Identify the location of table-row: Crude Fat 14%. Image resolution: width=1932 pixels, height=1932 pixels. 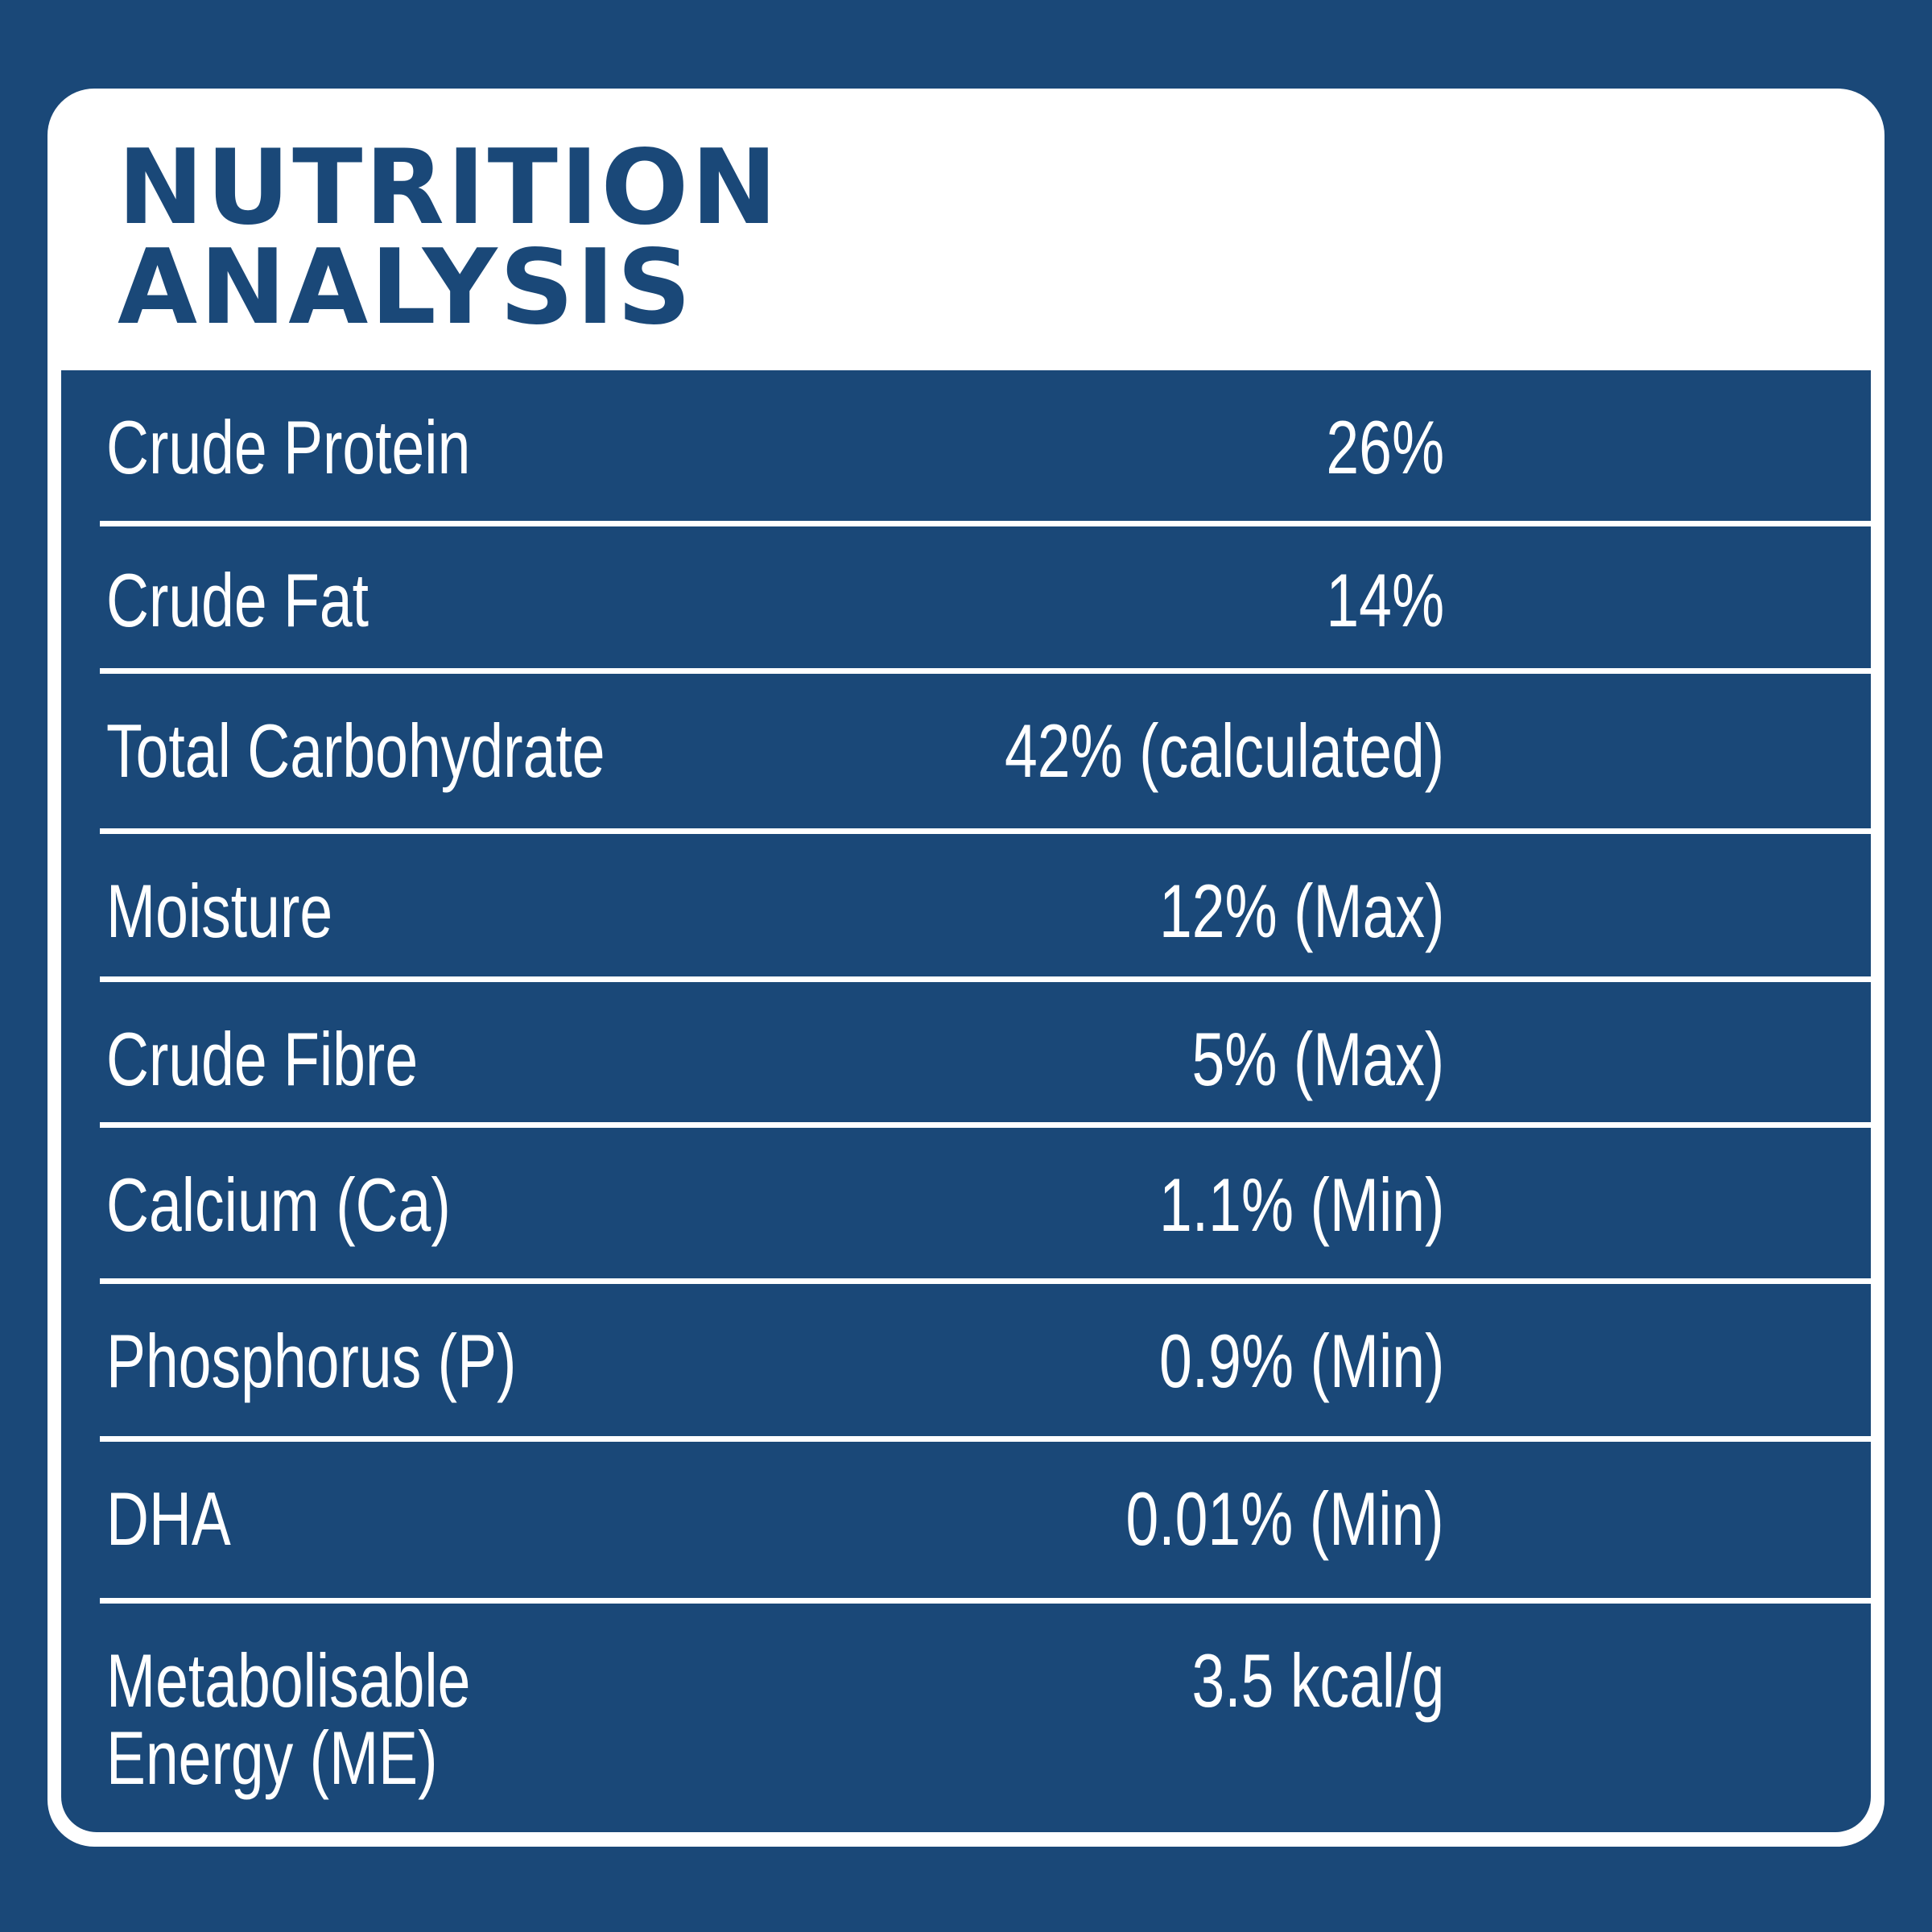
(966, 598).